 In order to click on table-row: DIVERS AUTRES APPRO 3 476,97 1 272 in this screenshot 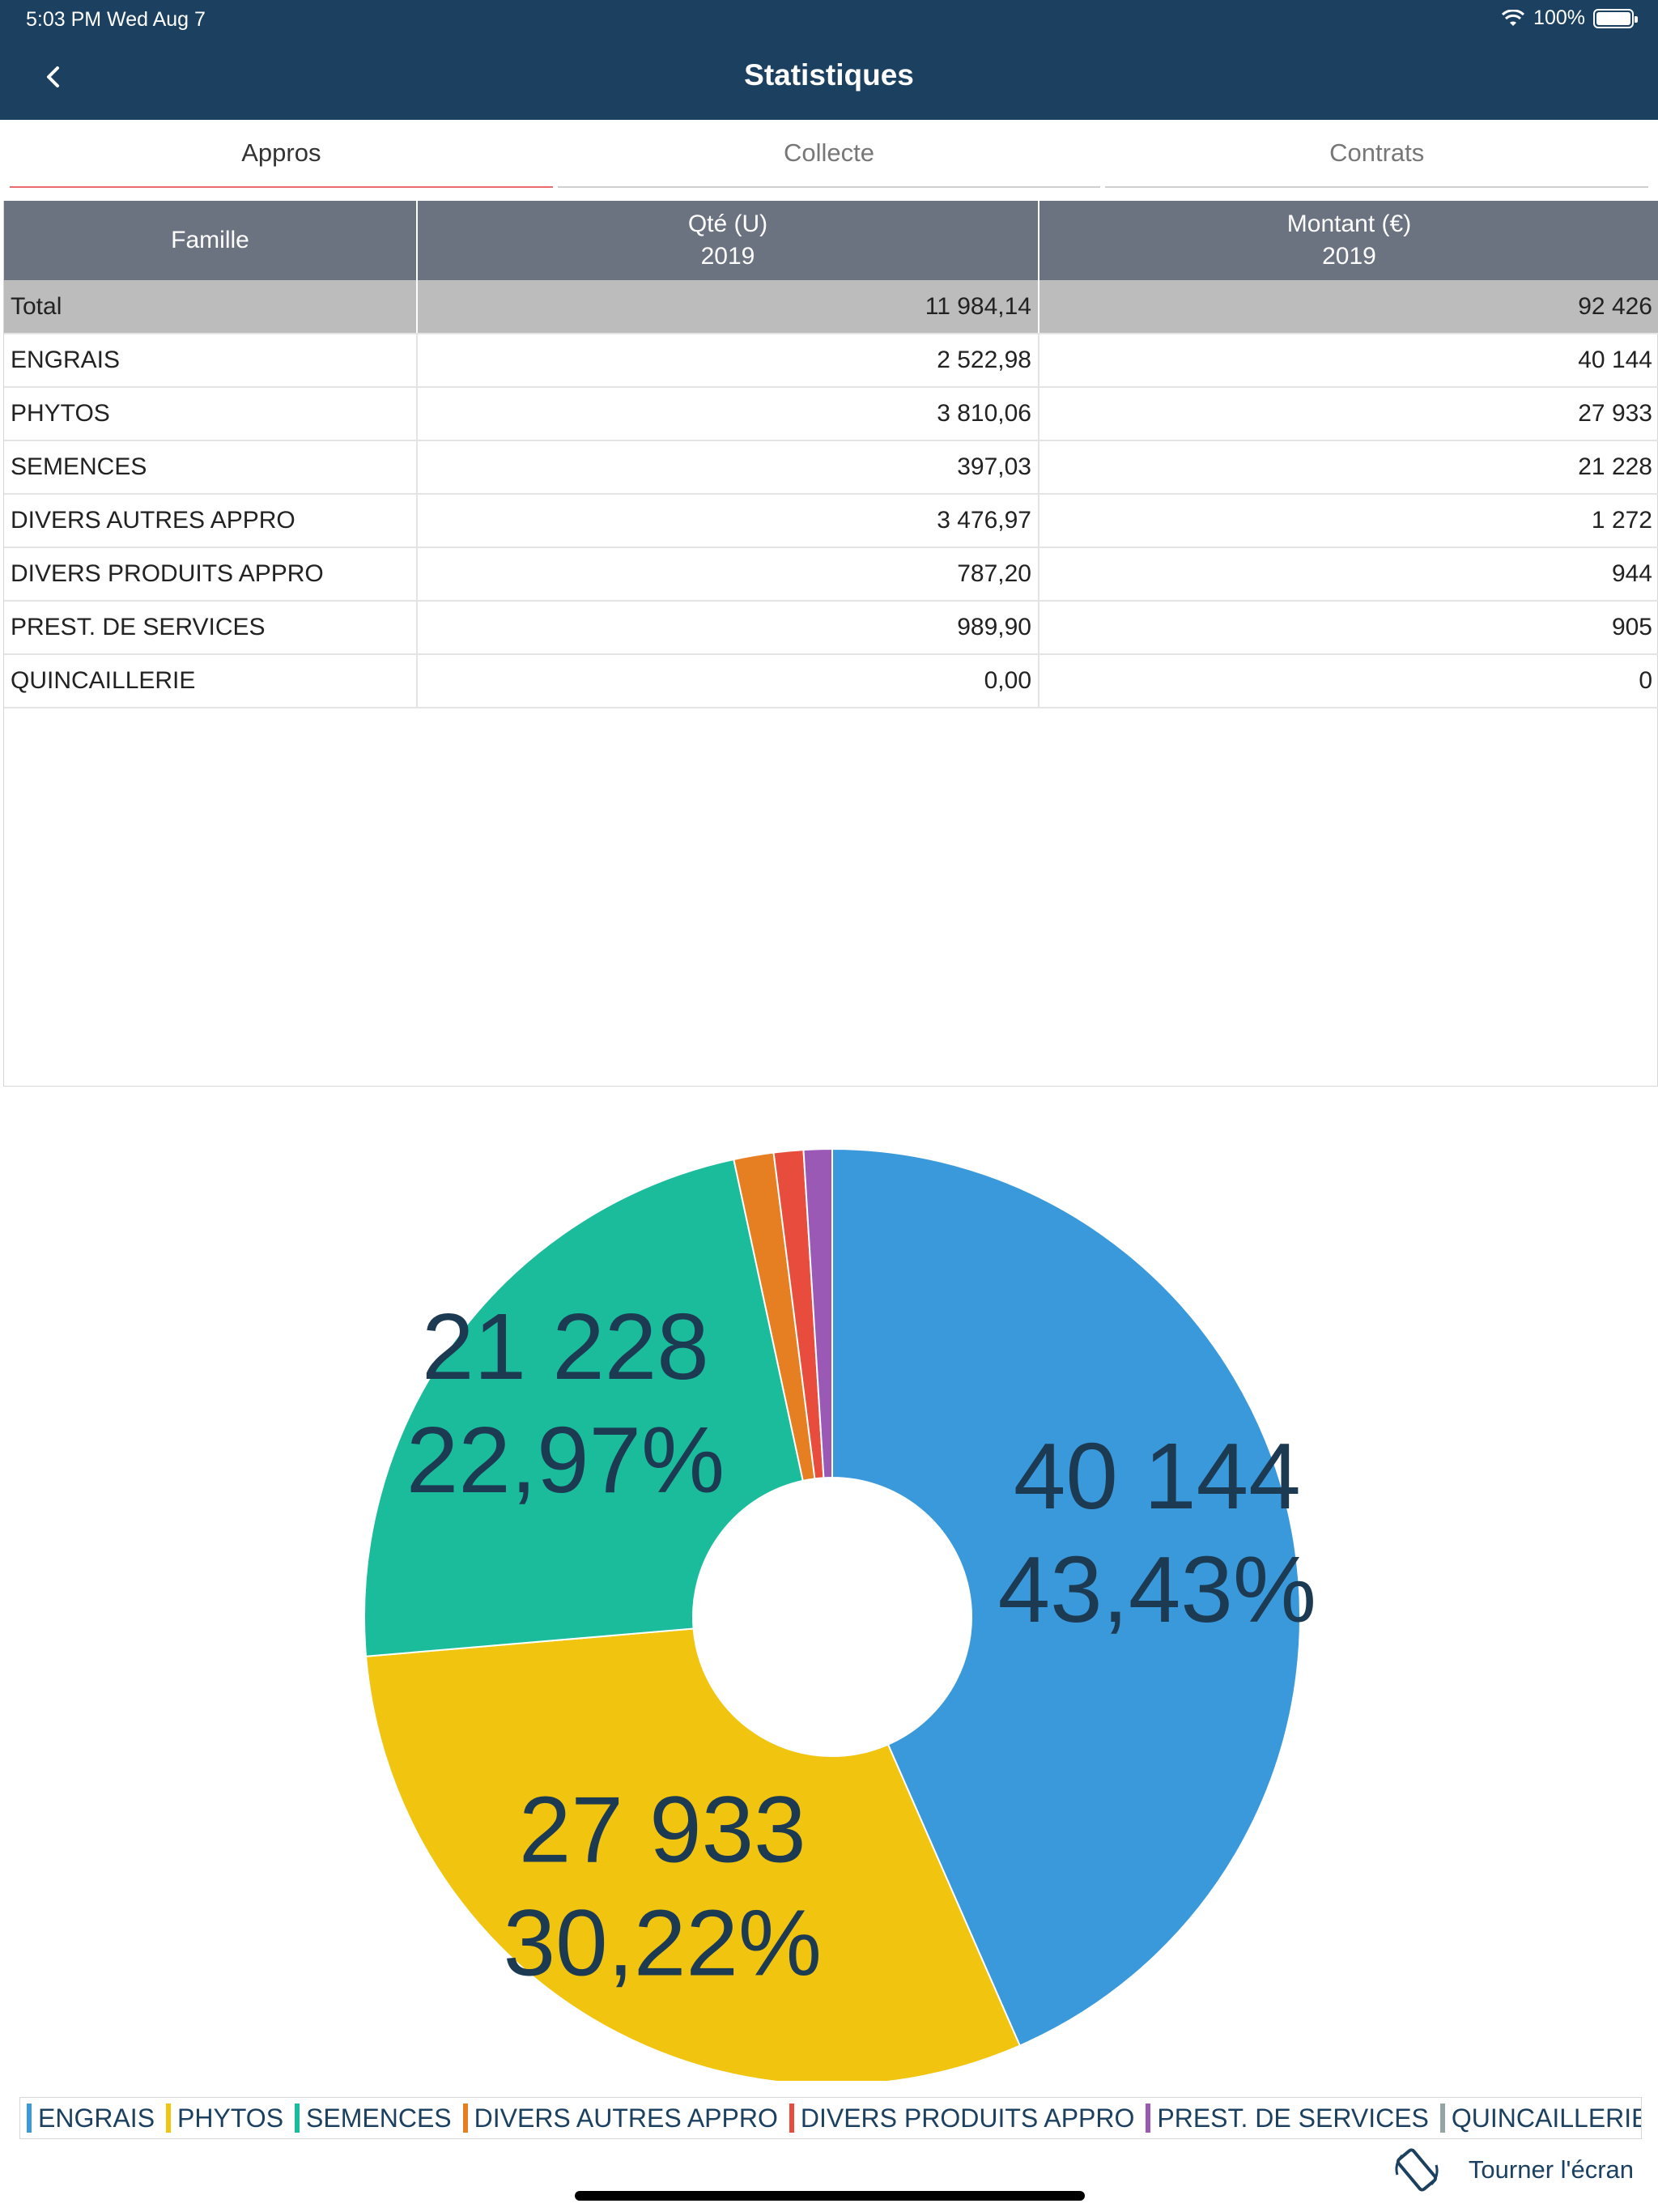, I will do `click(831, 521)`.